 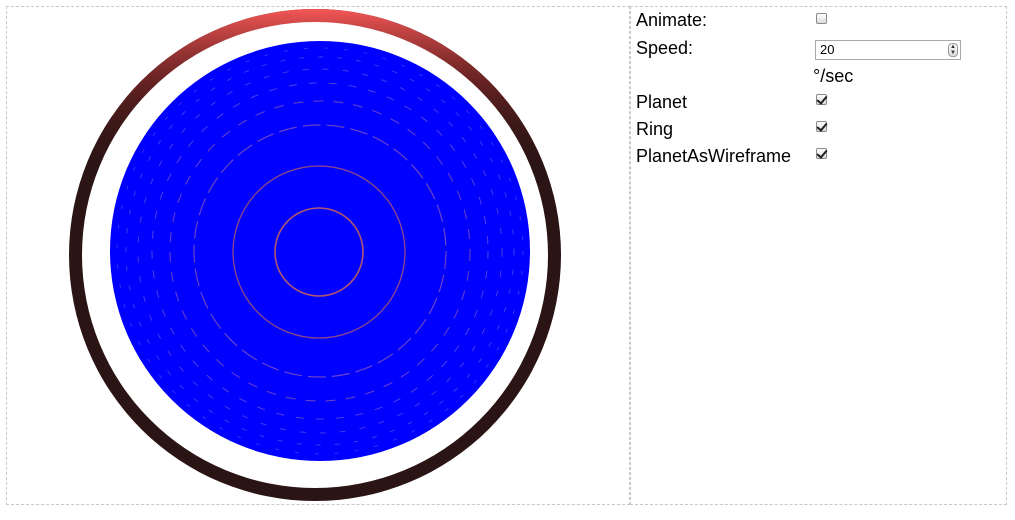 What do you see at coordinates (821, 99) in the screenshot?
I see `planet-checkbox` at bounding box center [821, 99].